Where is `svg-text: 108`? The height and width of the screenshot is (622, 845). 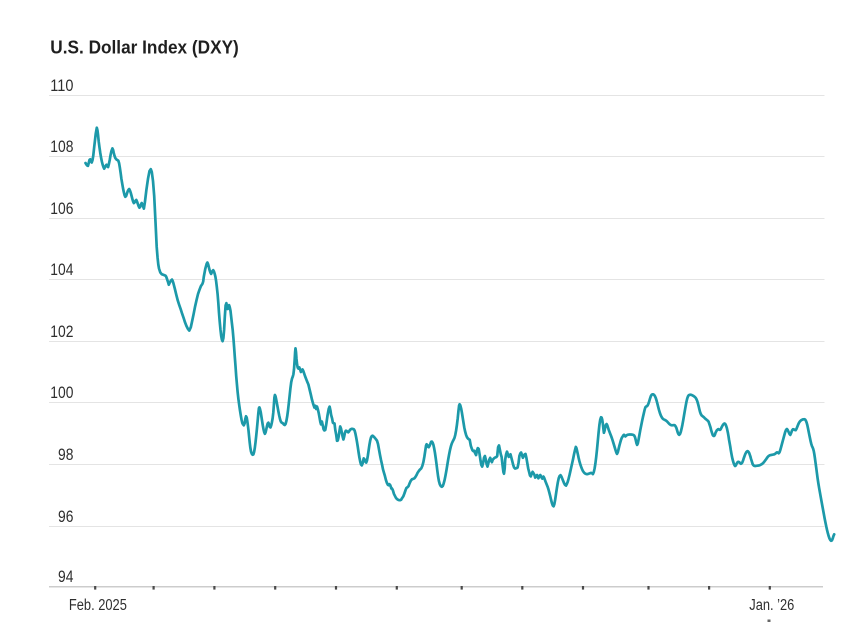 svg-text: 108 is located at coordinates (61, 146).